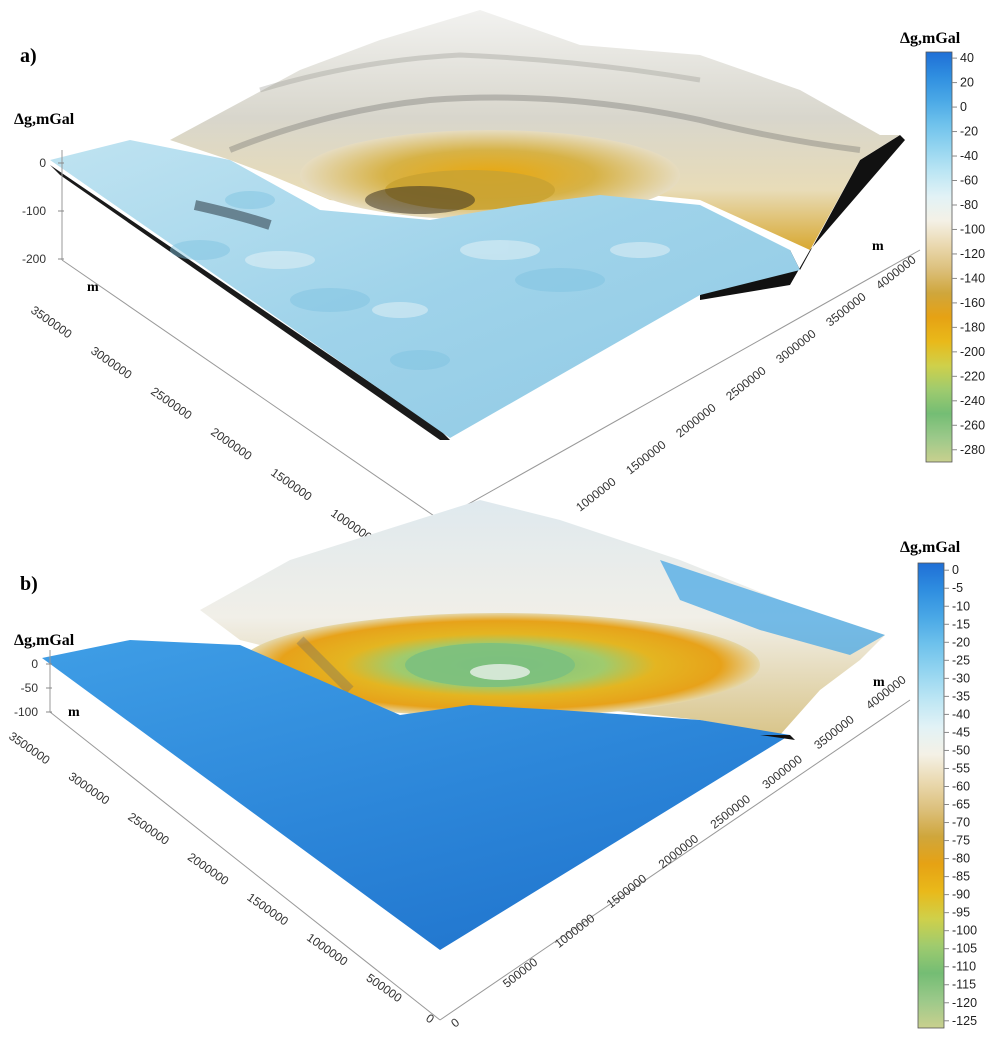  Describe the element at coordinates (627, 891) in the screenshot. I see `y-tick-label-b: 1500000` at that location.